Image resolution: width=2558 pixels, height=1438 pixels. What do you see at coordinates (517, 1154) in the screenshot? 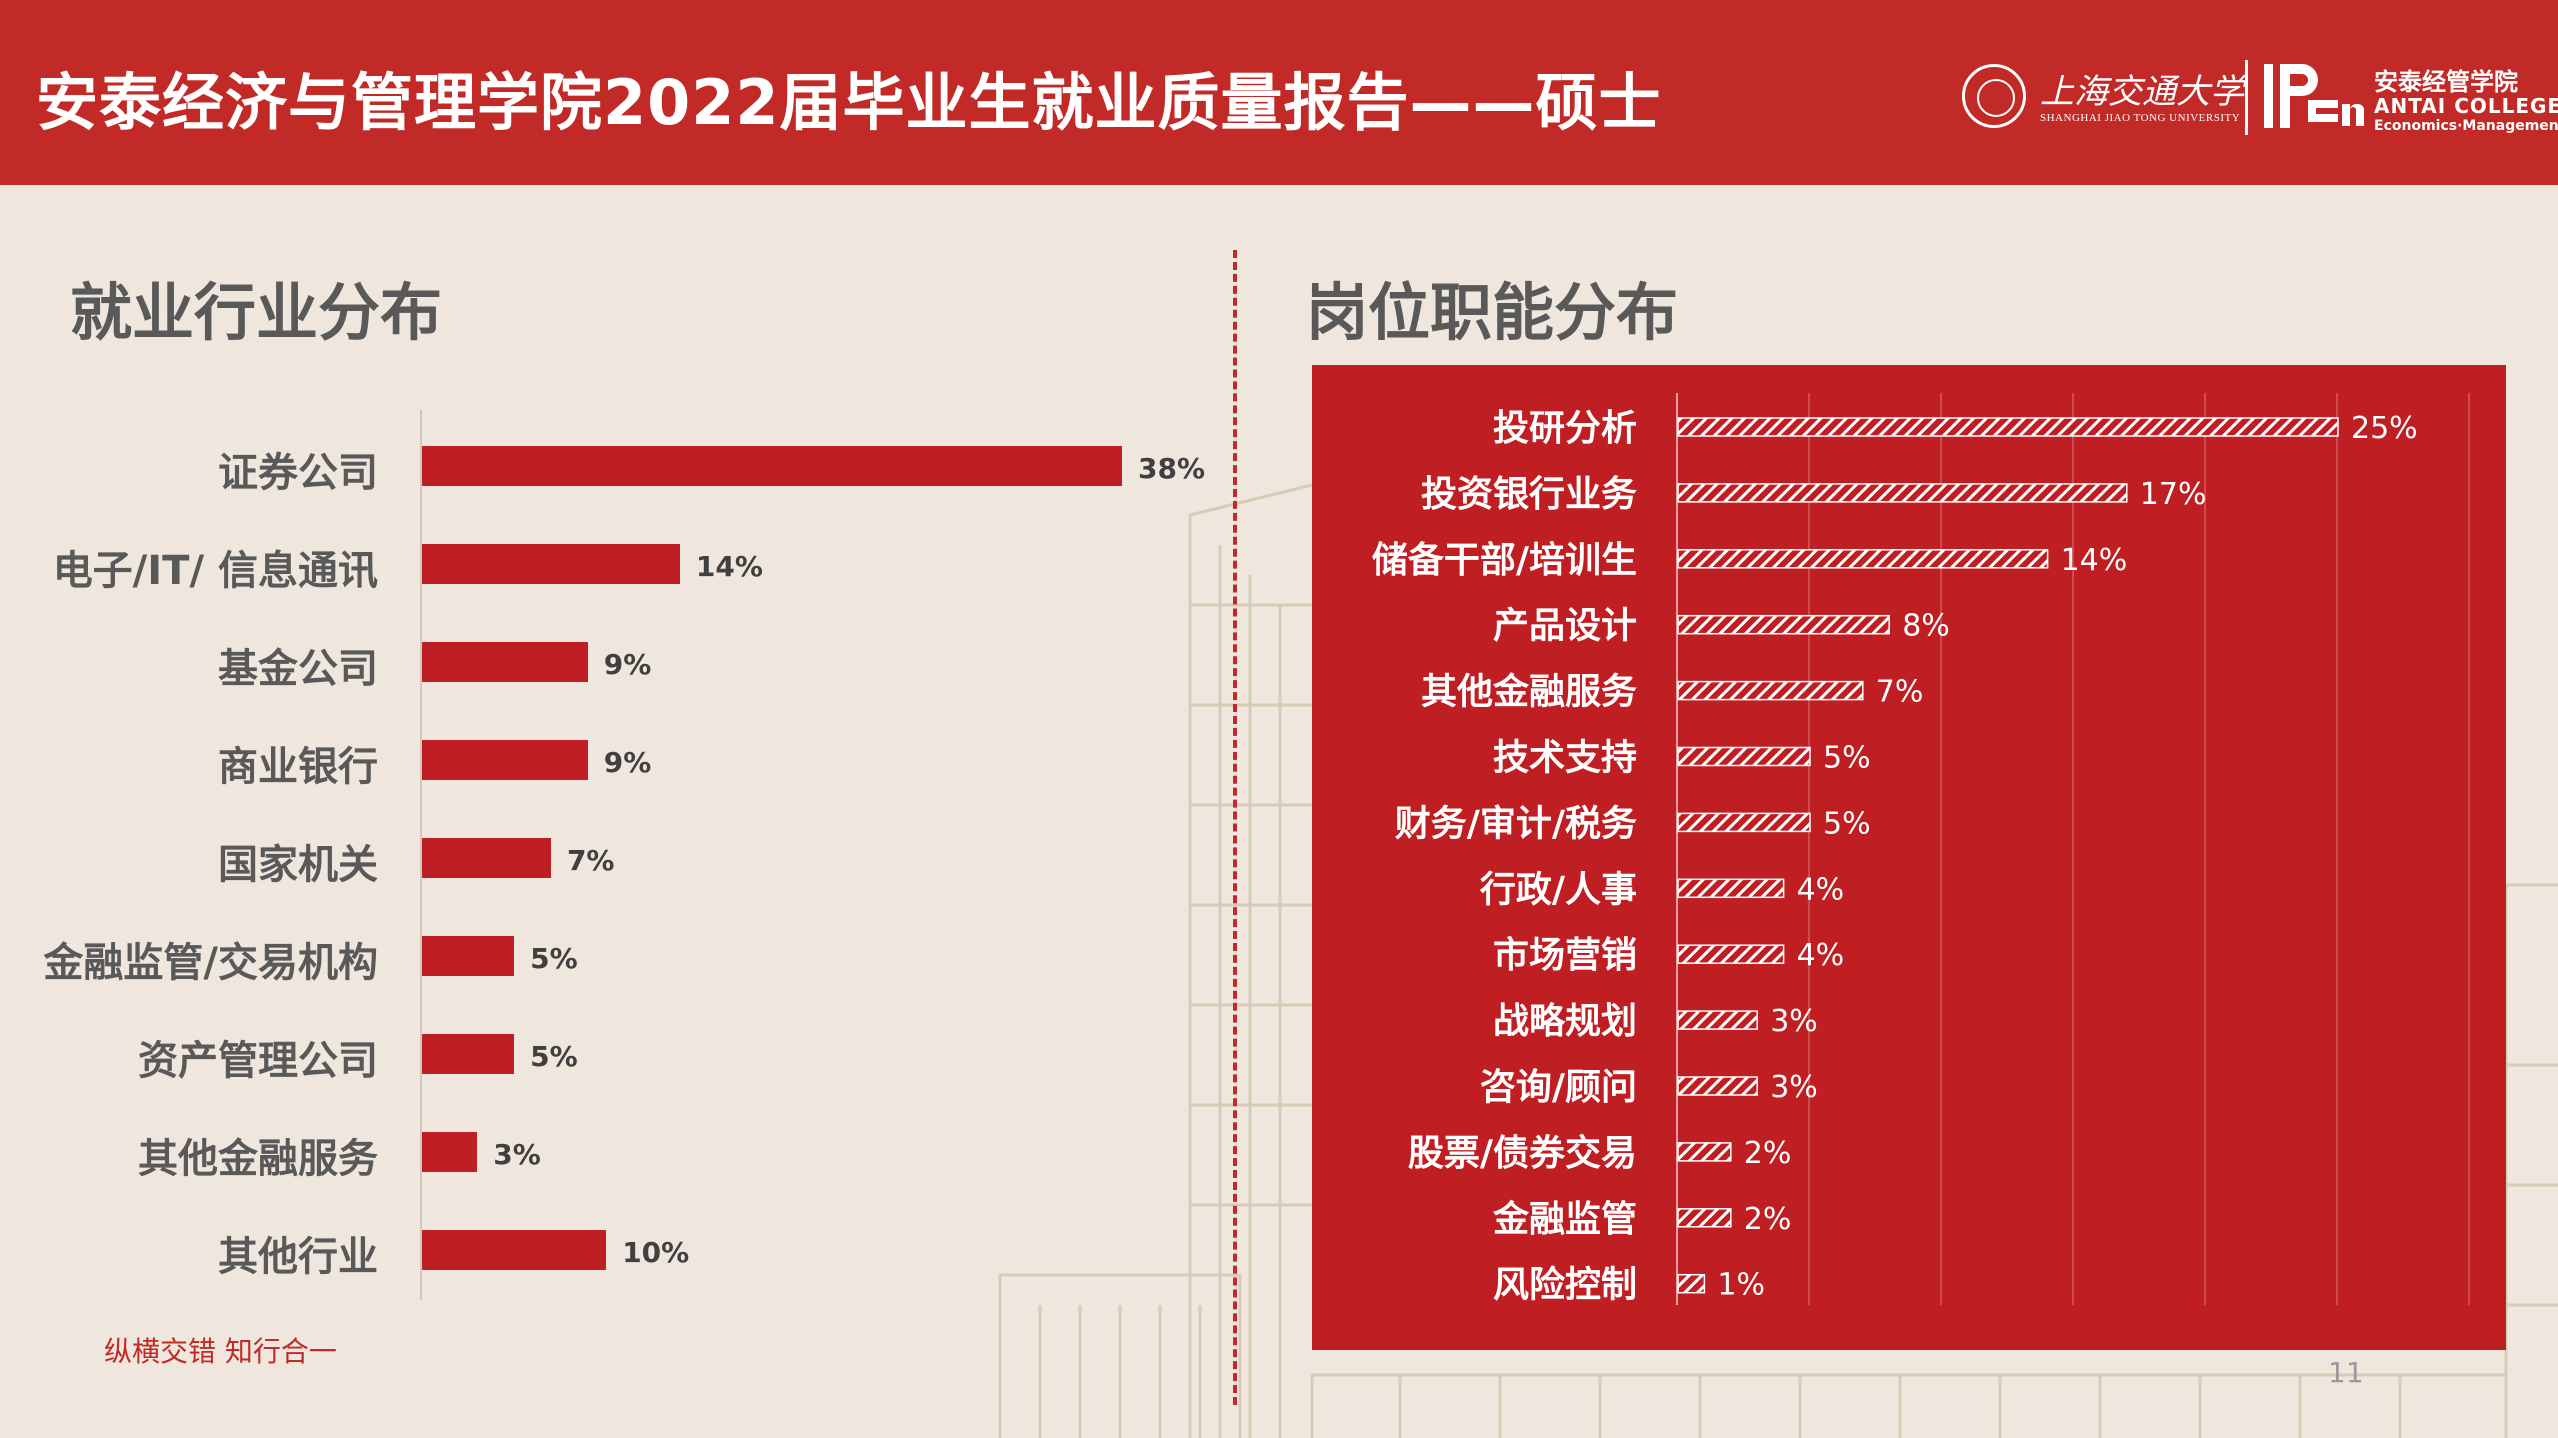
I see `industry-value-label: 3%` at bounding box center [517, 1154].